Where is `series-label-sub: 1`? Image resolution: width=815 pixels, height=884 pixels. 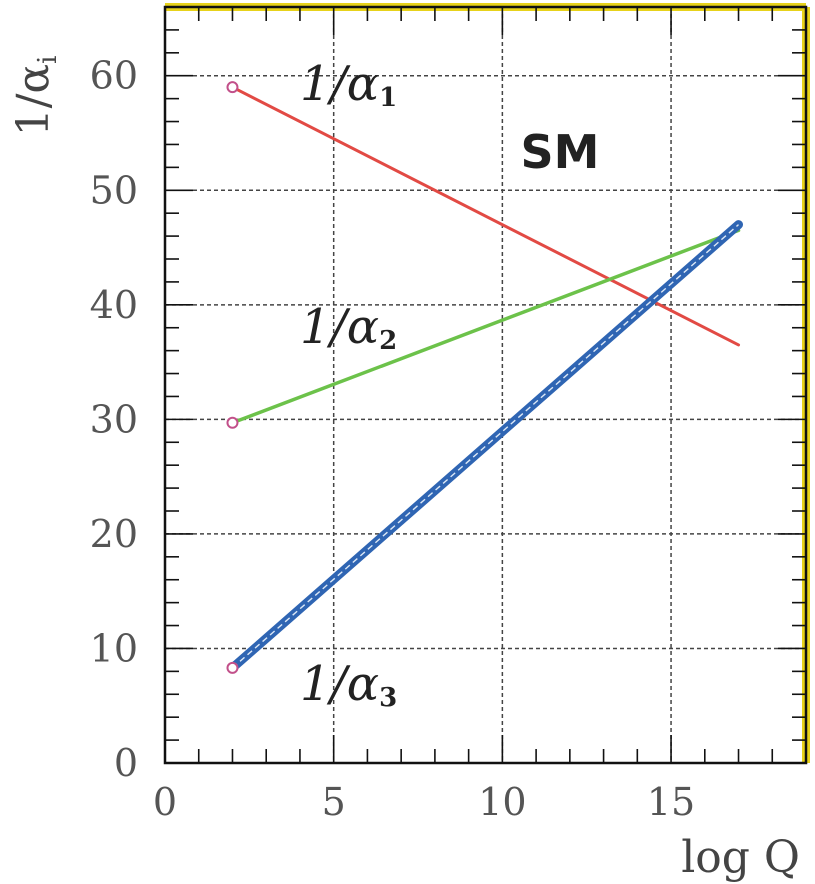 series-label-sub: 1 is located at coordinates (388, 98).